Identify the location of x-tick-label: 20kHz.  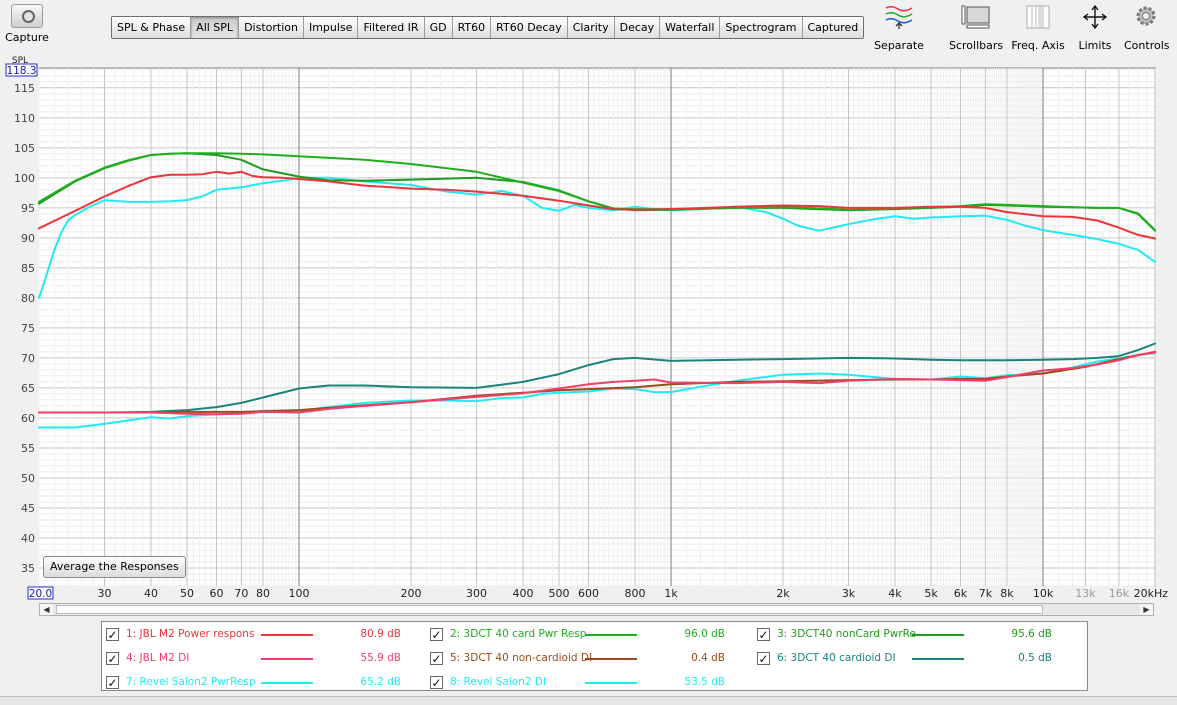
(1151, 593).